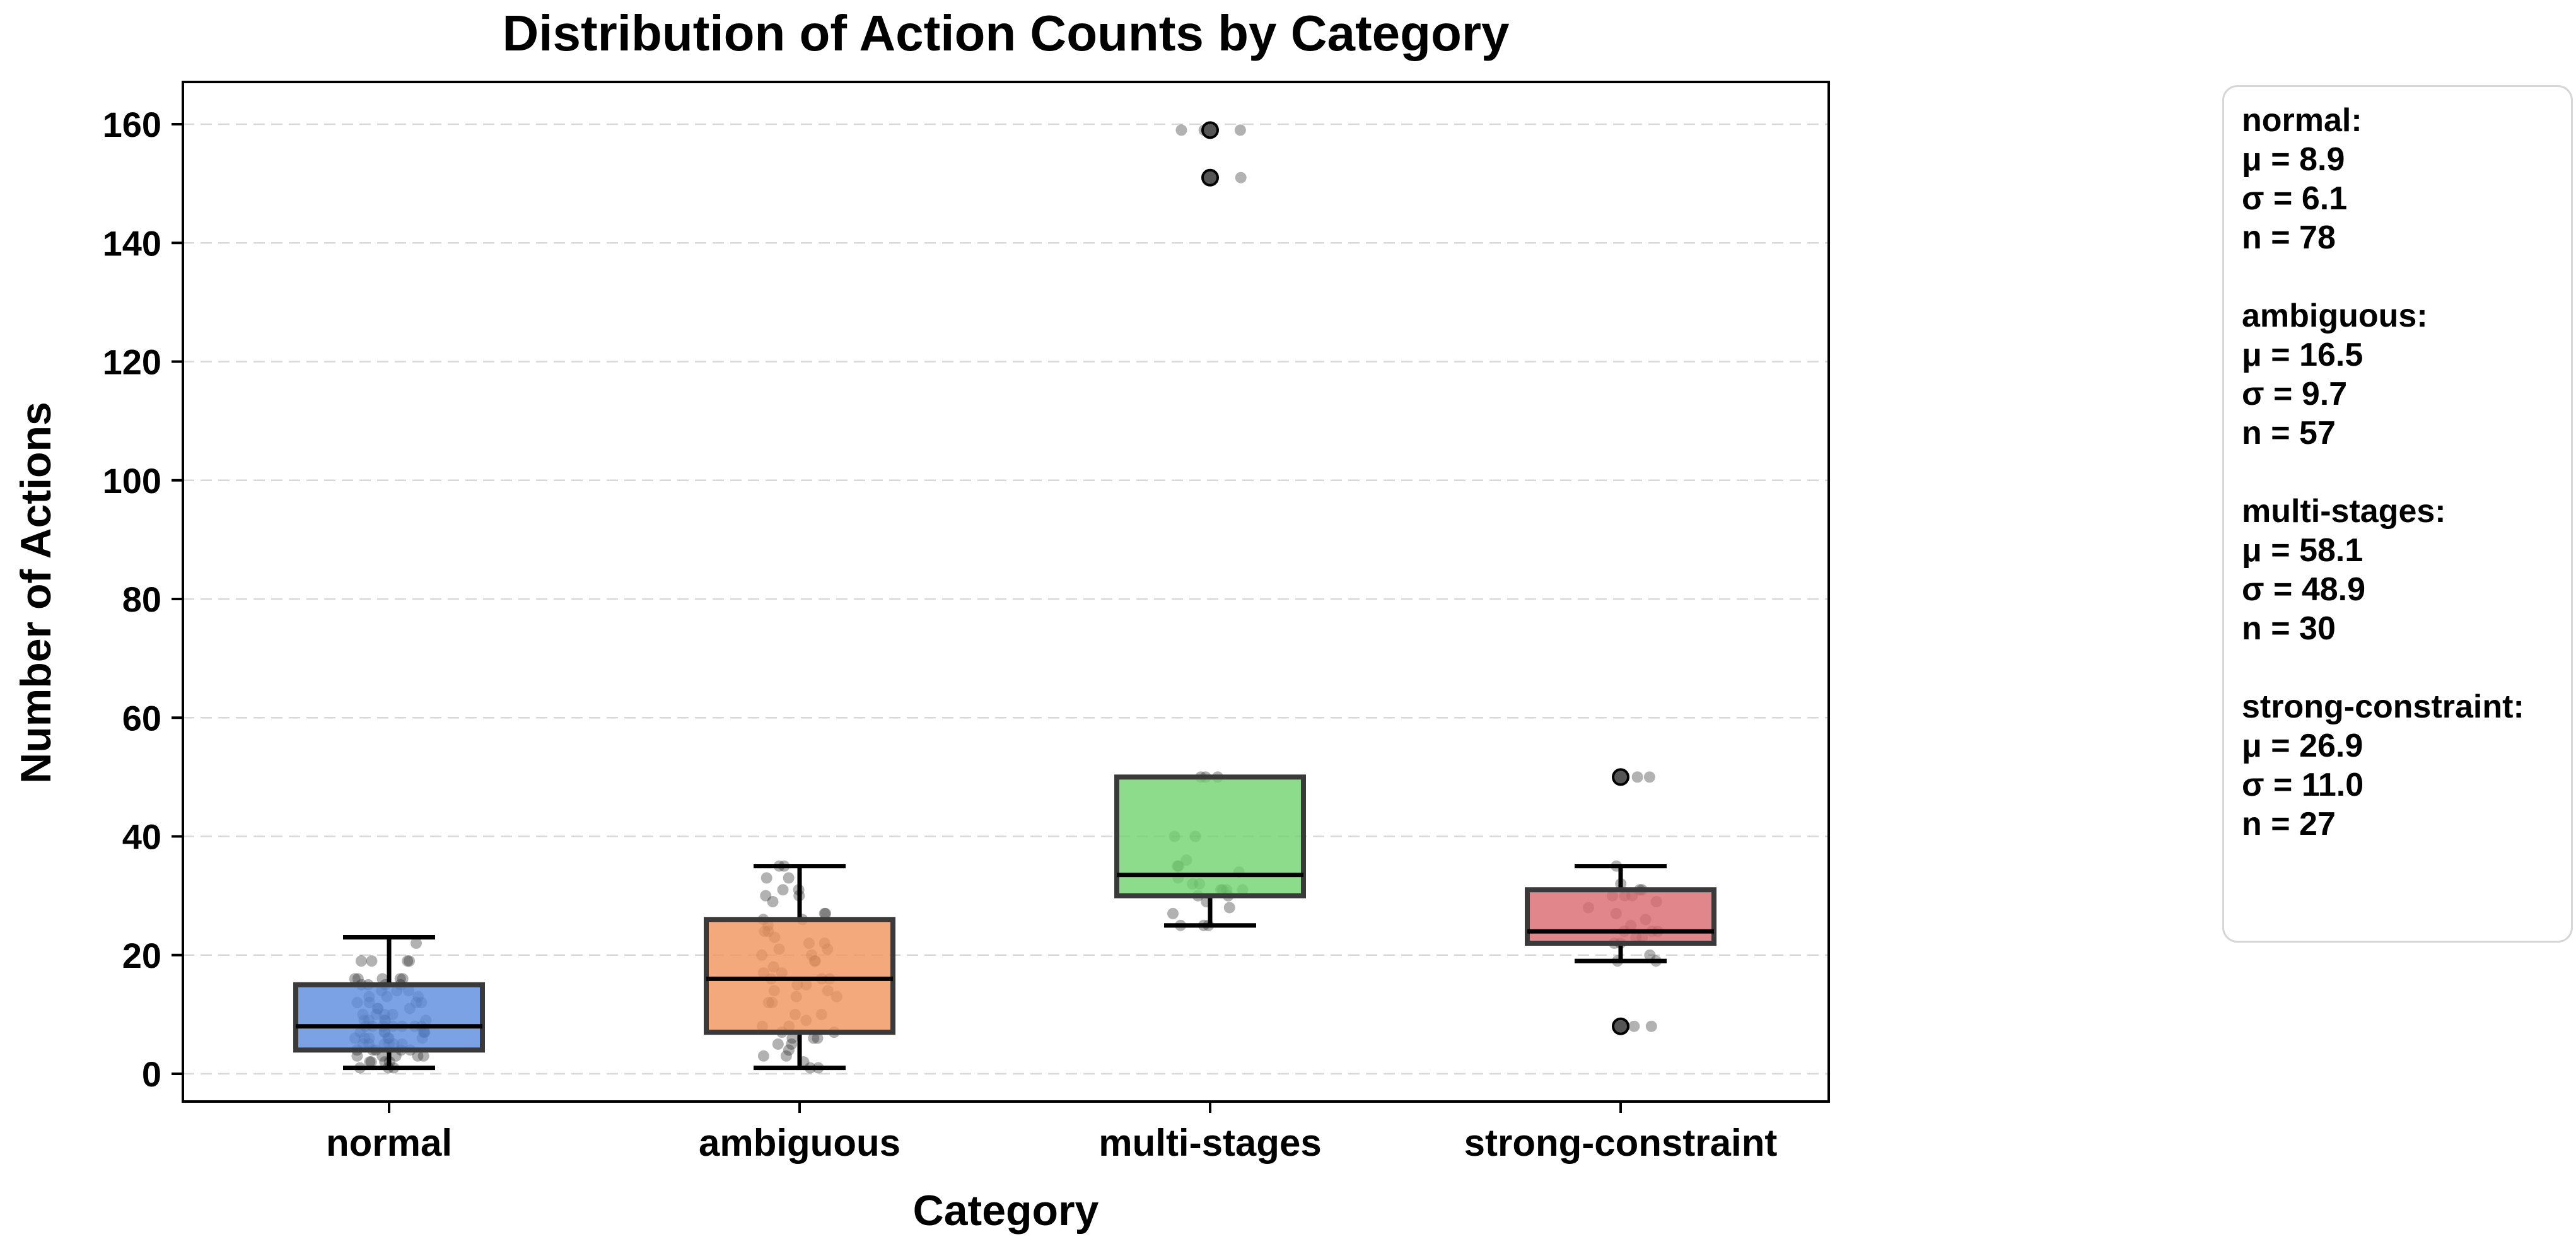 The height and width of the screenshot is (1256, 2576). I want to click on y-tick-label: 140, so click(132, 243).